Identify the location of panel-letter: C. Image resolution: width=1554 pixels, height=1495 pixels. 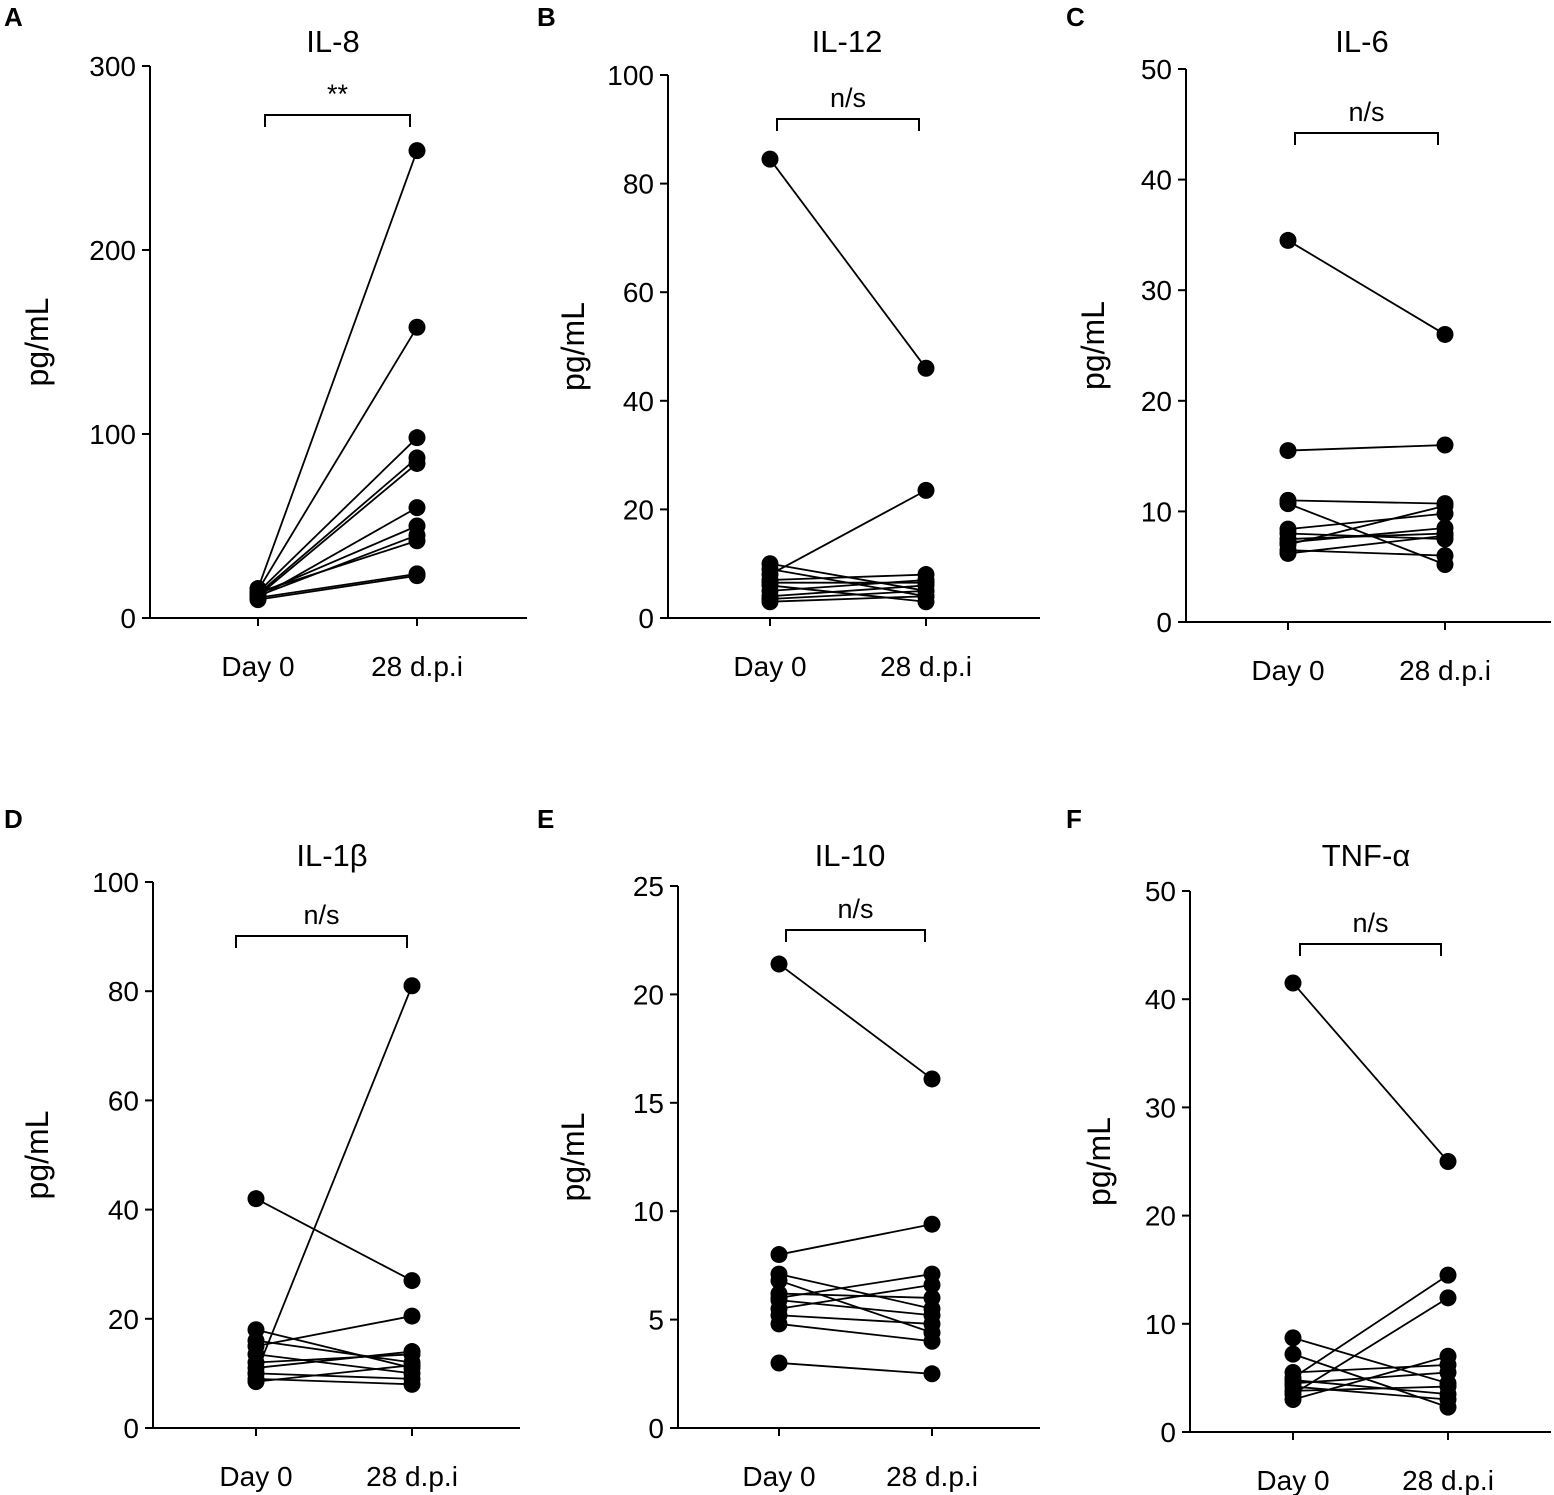
(1075, 17).